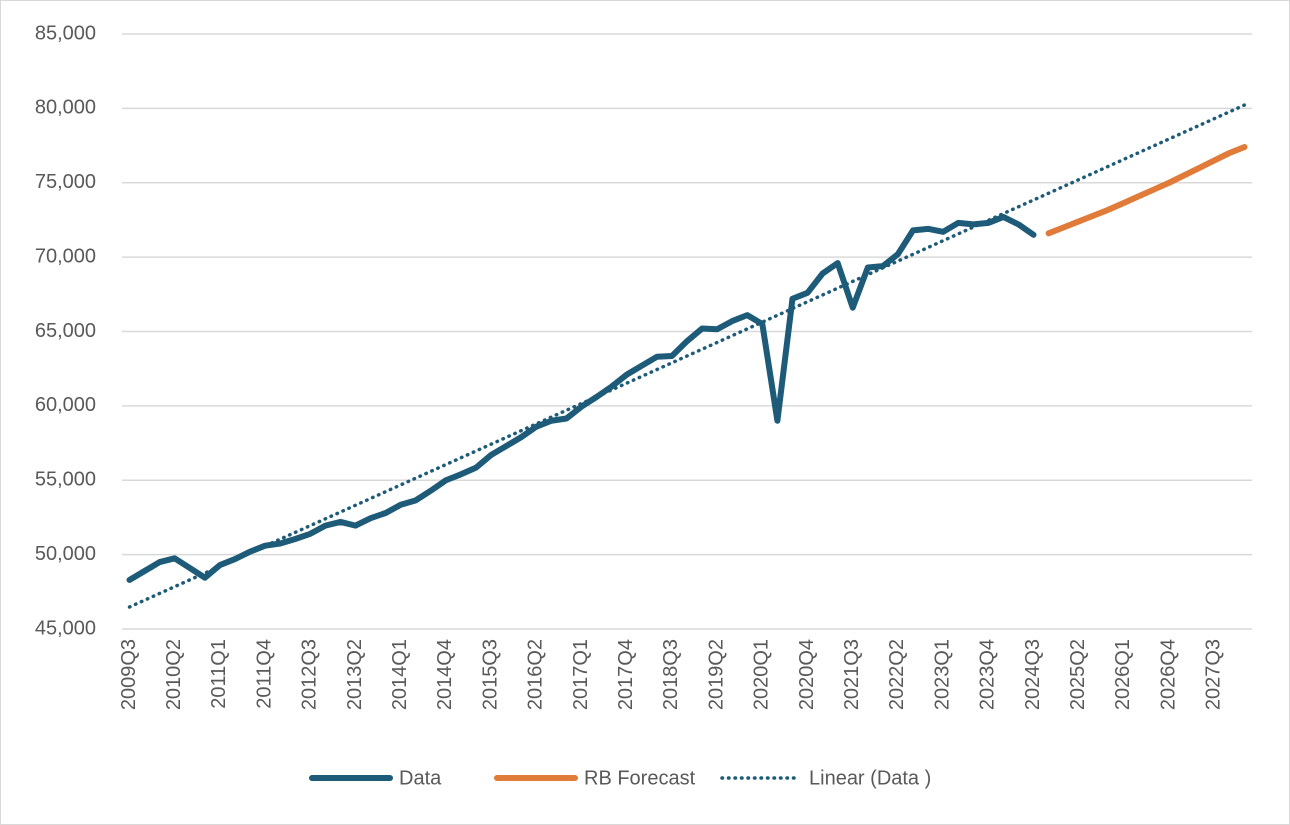 This screenshot has height=825, width=1290. Describe the element at coordinates (1123, 674) in the screenshot. I see `x-tick-label: 2026Q1` at that location.